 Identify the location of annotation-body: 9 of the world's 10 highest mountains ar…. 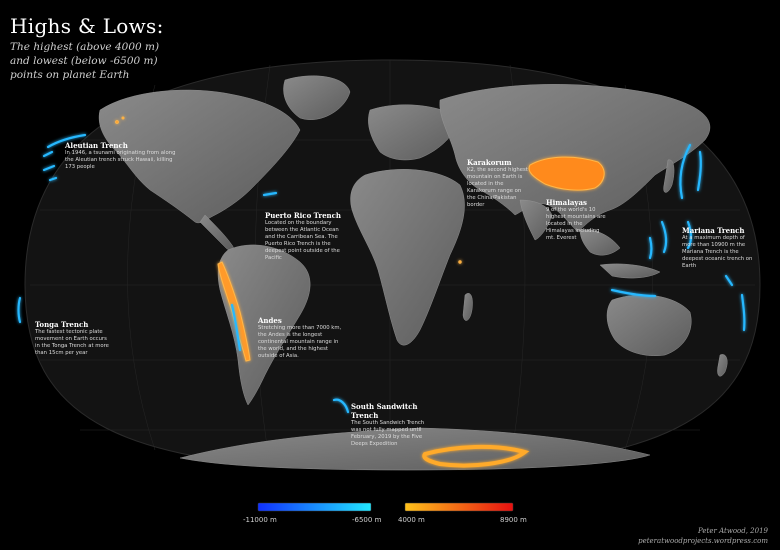
(576, 224).